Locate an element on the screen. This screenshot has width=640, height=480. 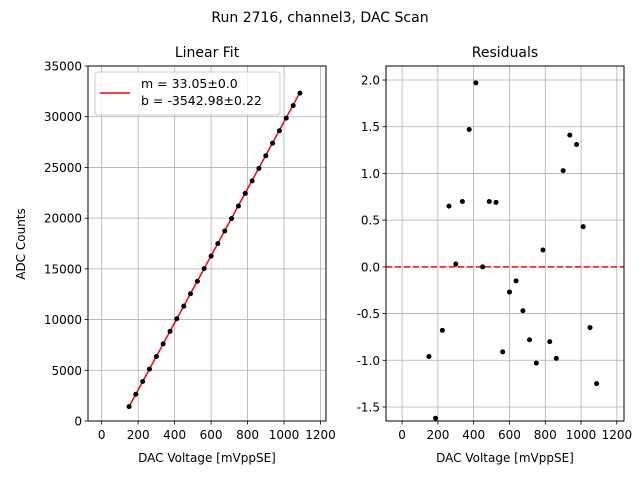
x-tick-label: 800 is located at coordinates (545, 435).